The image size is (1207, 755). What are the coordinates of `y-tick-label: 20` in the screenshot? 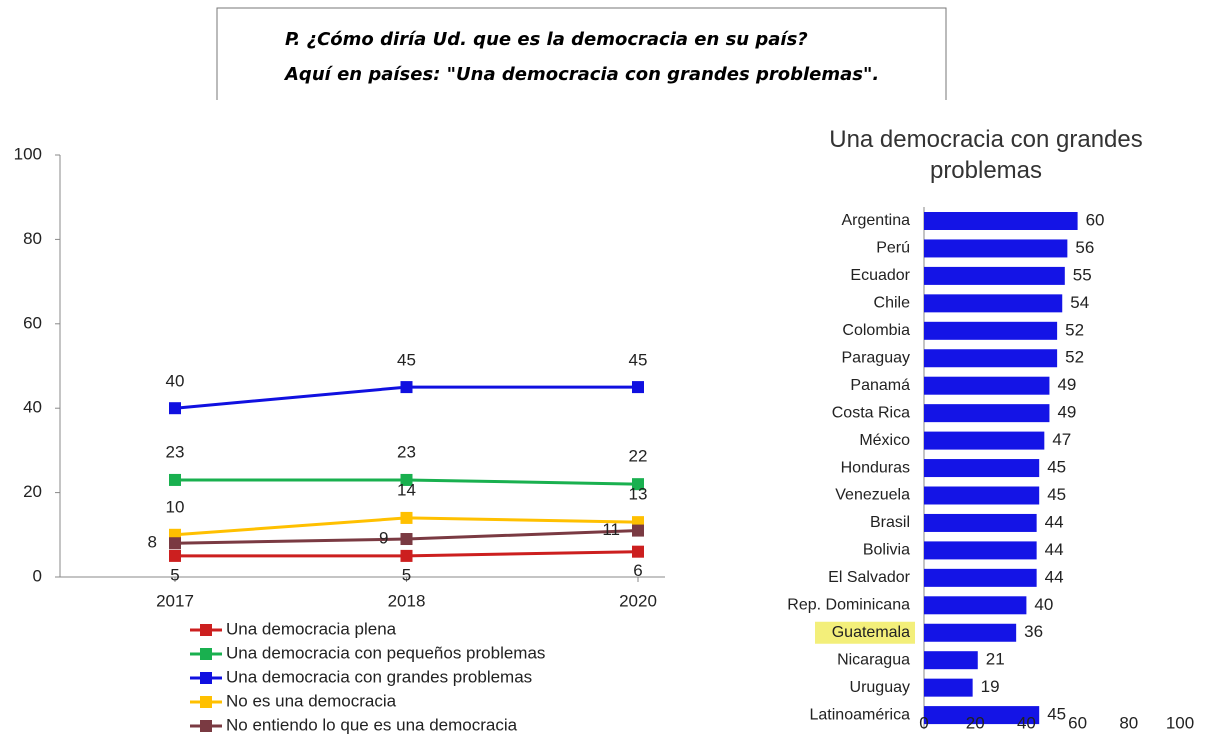 It's located at (32, 491).